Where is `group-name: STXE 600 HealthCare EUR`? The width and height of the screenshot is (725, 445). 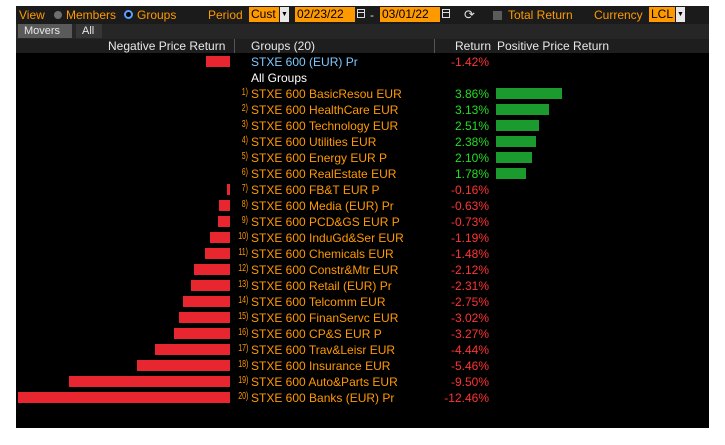
group-name: STXE 600 HealthCare EUR is located at coordinates (325, 110).